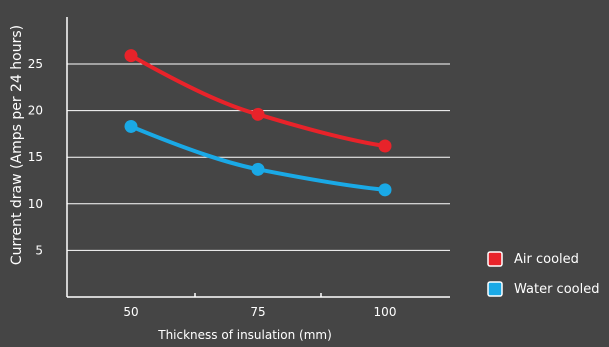 Image resolution: width=609 pixels, height=347 pixels. Describe the element at coordinates (385, 312) in the screenshot. I see `x-tick-label-100: 100` at that location.